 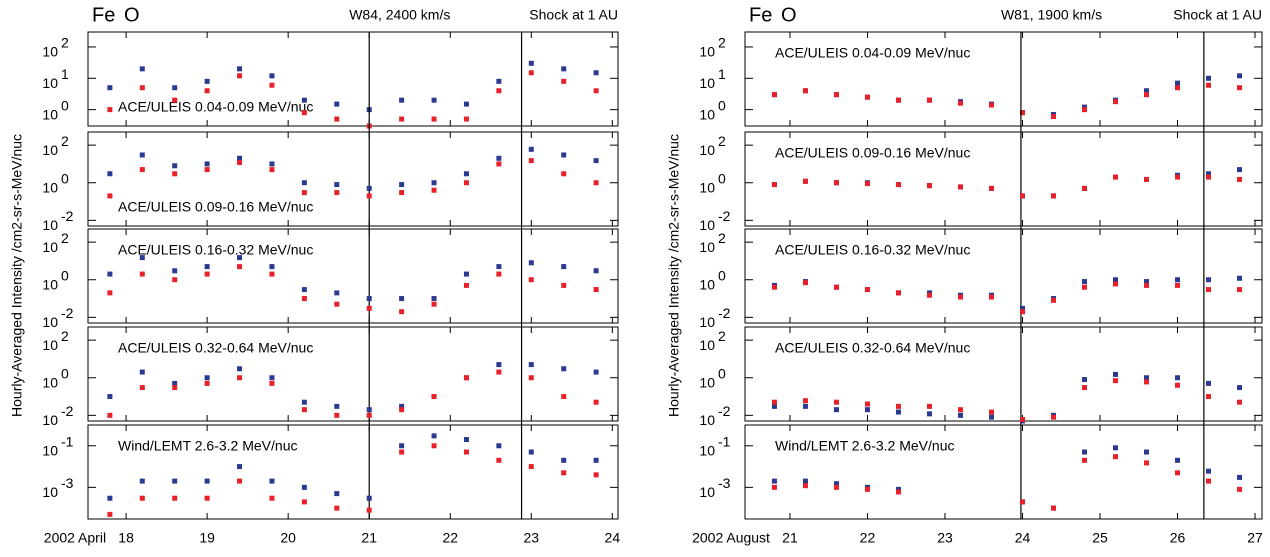 I want to click on panel-label: ACE/ULEIS 0.32-0.64 MeV/nuc, so click(x=215, y=348).